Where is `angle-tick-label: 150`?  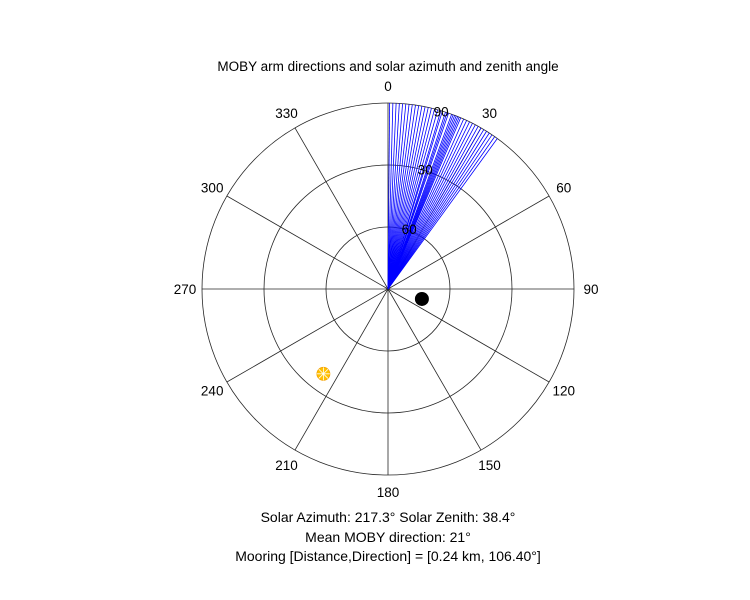
angle-tick-label: 150 is located at coordinates (489, 465).